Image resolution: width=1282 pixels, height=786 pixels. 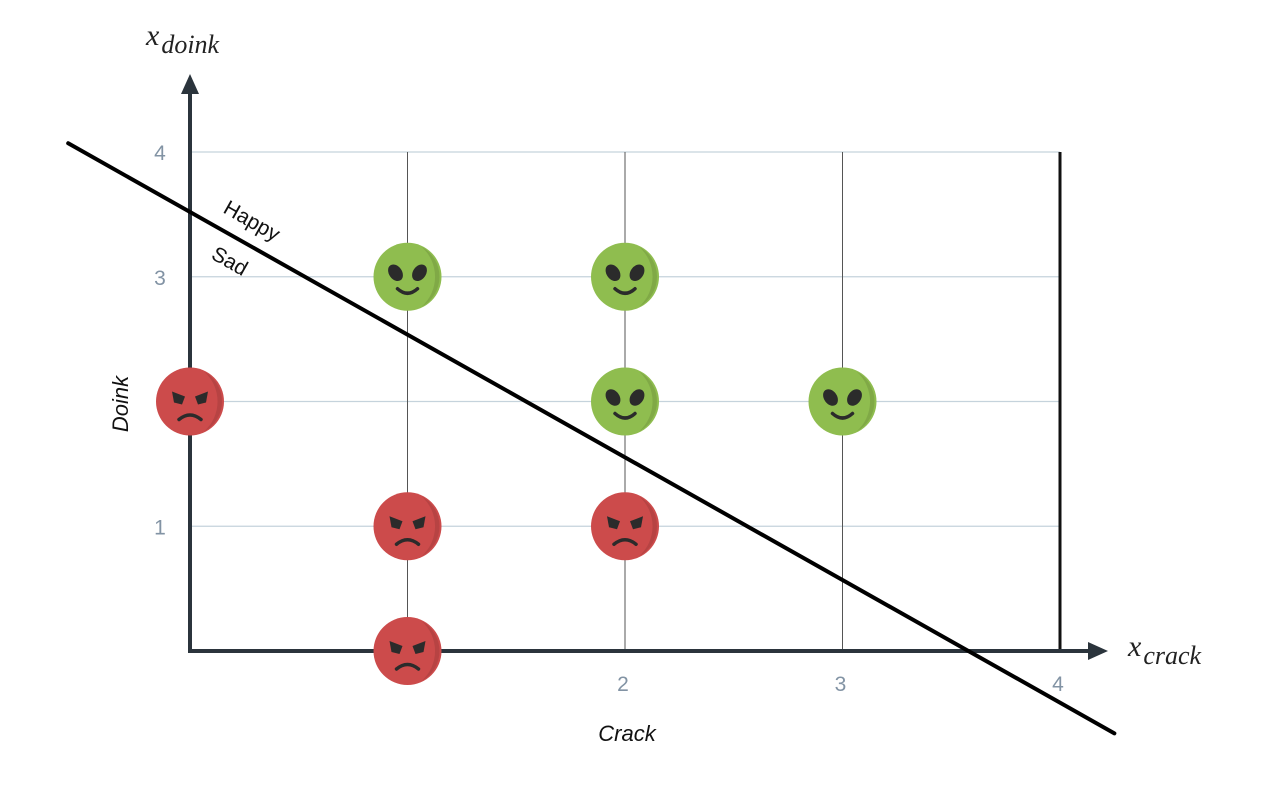 What do you see at coordinates (1058, 684) in the screenshot?
I see `x-tick-label: 4` at bounding box center [1058, 684].